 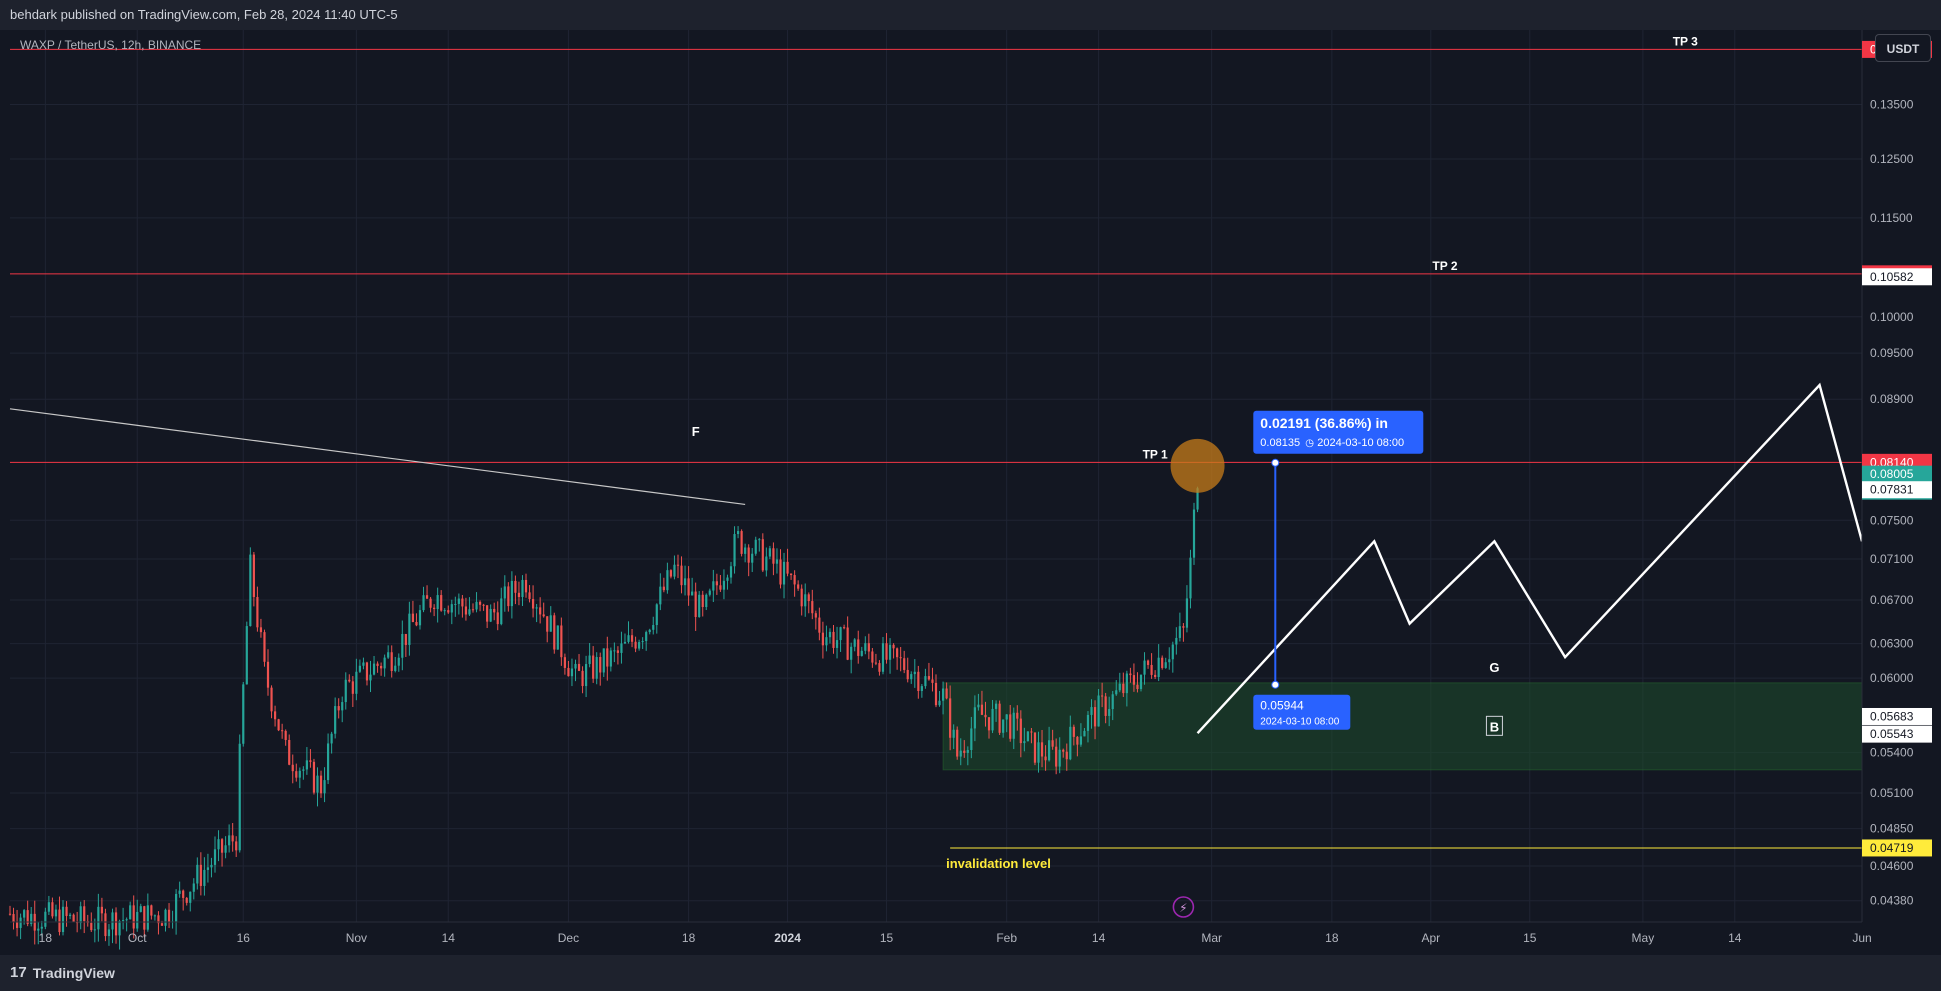 What do you see at coordinates (689, 938) in the screenshot?
I see `x-tick-label: 18` at bounding box center [689, 938].